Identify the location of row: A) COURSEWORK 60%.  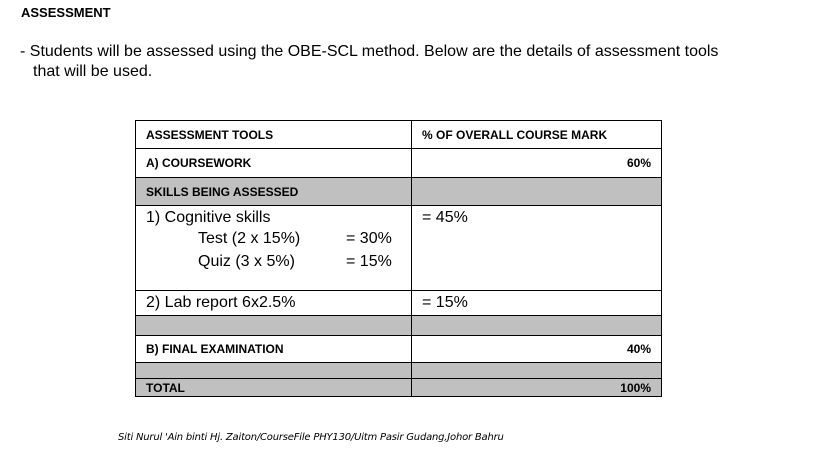
(398, 163).